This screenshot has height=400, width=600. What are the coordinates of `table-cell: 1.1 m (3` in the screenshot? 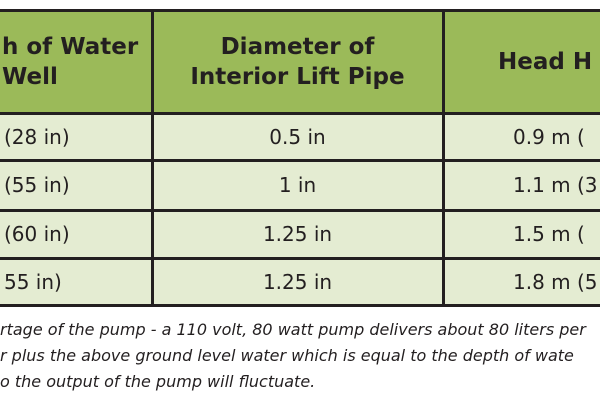 It's located at (521, 185).